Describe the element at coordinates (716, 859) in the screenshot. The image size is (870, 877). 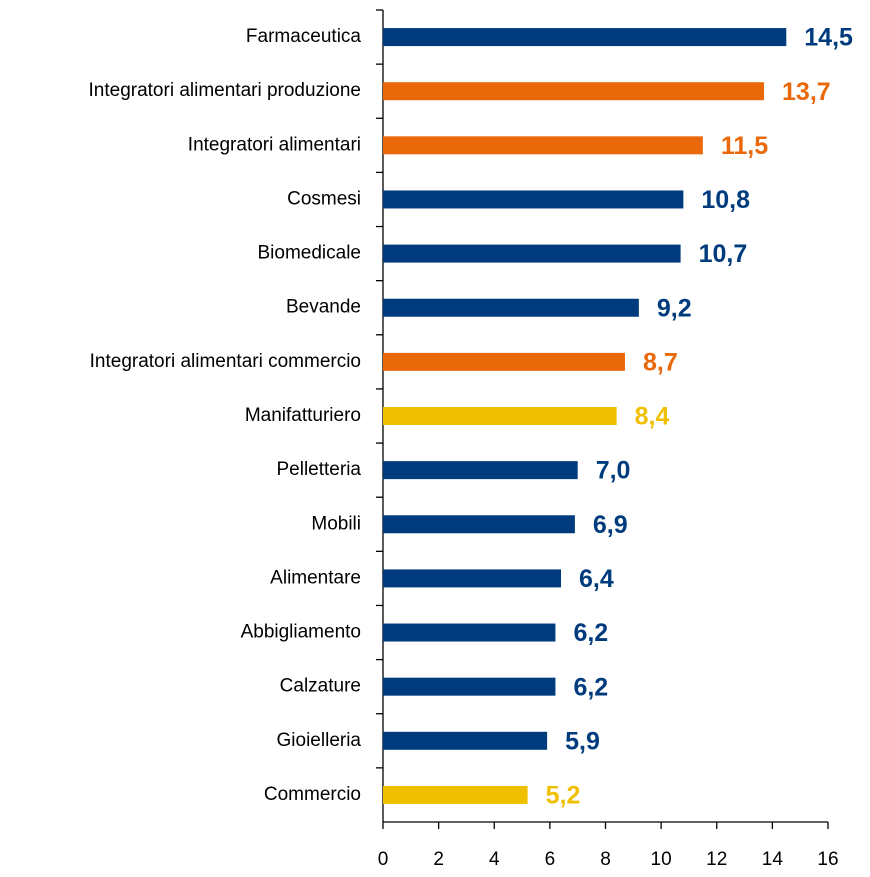
I see `x-tick-label: 12` at that location.